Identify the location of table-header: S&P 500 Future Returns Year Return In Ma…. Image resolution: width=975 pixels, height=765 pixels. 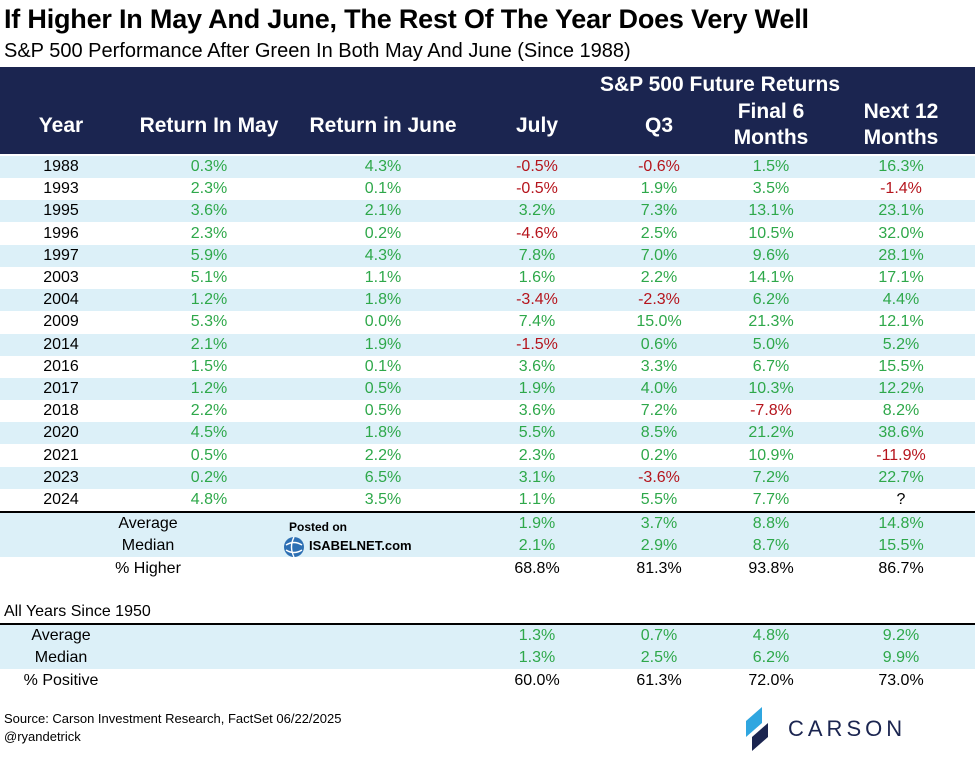
(487, 110).